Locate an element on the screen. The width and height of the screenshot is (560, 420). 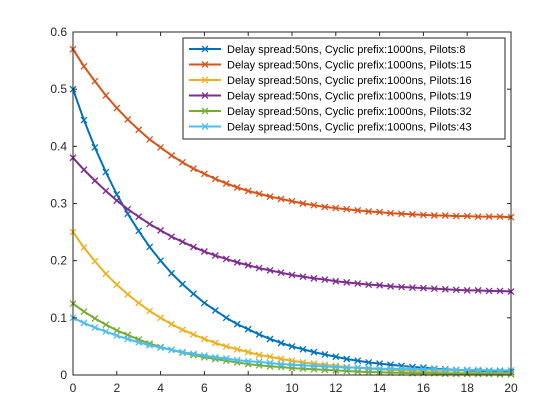
y-tick-label: 0.3 is located at coordinates (58, 204).